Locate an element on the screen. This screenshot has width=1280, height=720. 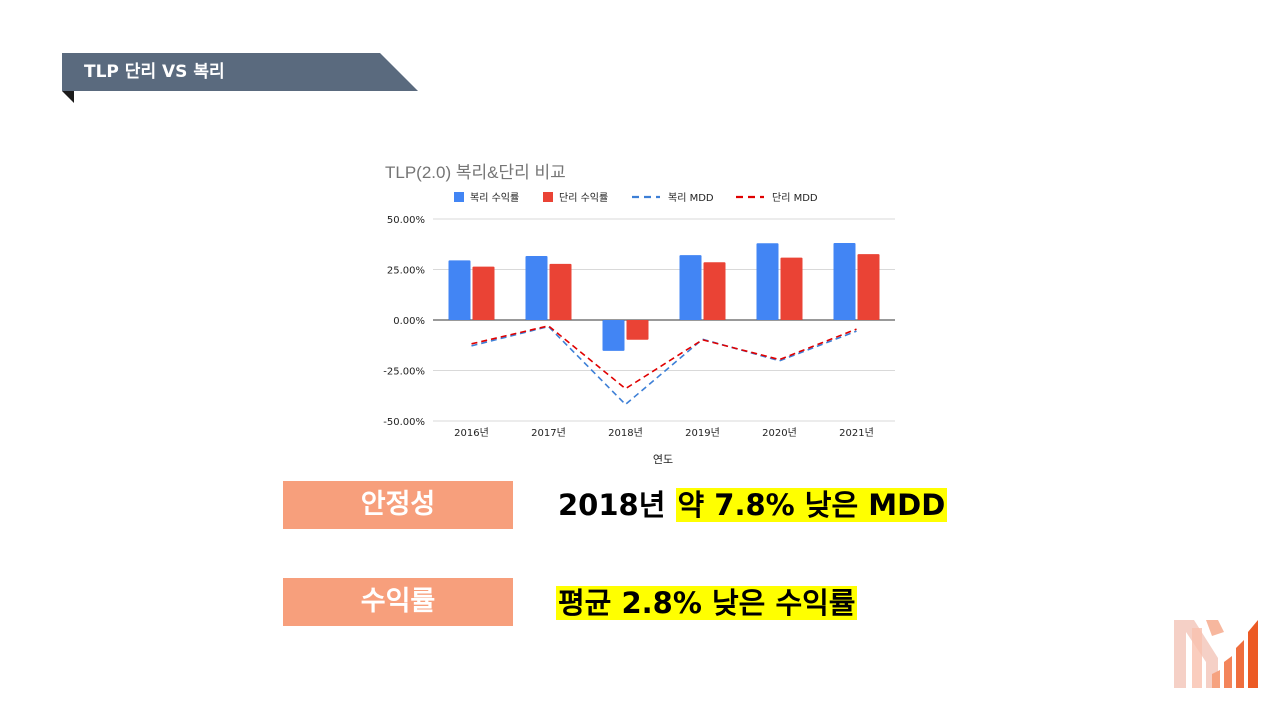
y-tick-label: -50.00% is located at coordinates (404, 422).